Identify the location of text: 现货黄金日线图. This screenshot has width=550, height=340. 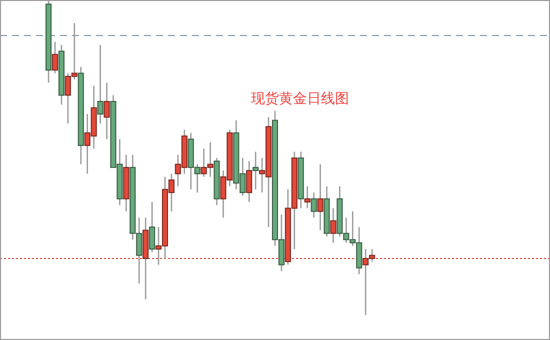
(300, 99).